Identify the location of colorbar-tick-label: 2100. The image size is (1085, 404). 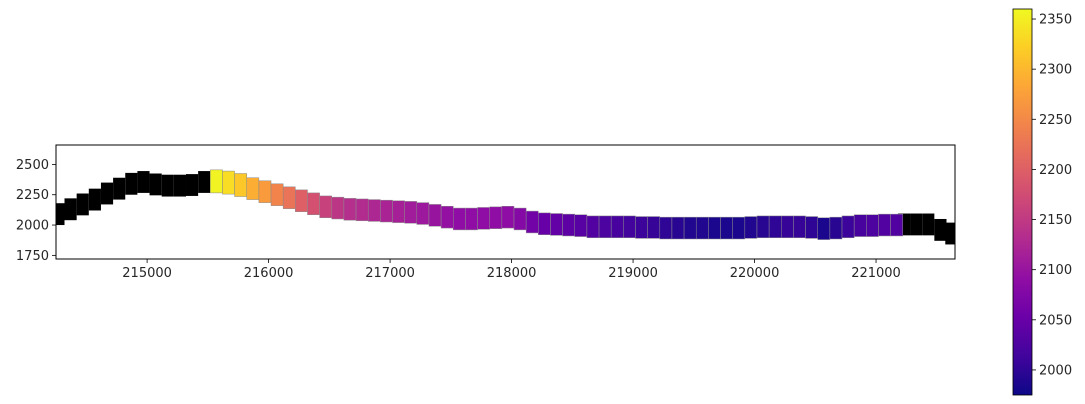
(1055, 270).